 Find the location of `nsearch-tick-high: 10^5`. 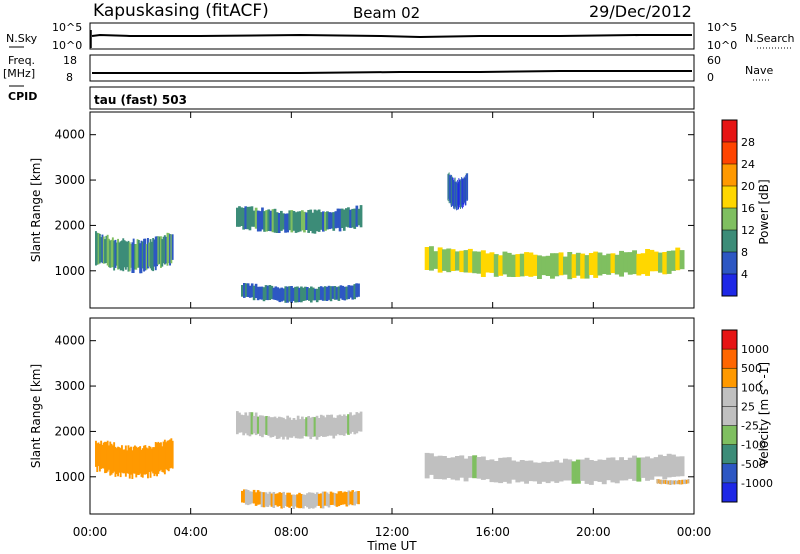

nsearch-tick-high: 10^5 is located at coordinates (722, 27).